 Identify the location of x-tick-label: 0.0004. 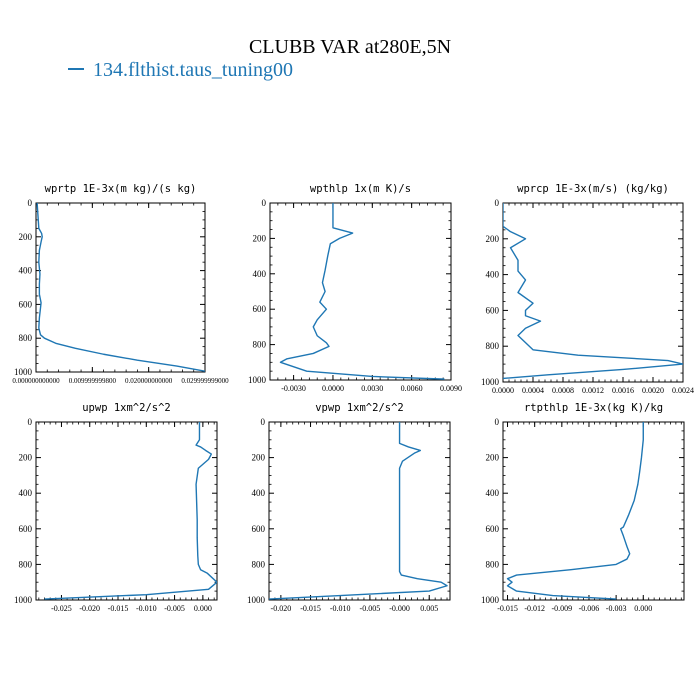
(533, 390).